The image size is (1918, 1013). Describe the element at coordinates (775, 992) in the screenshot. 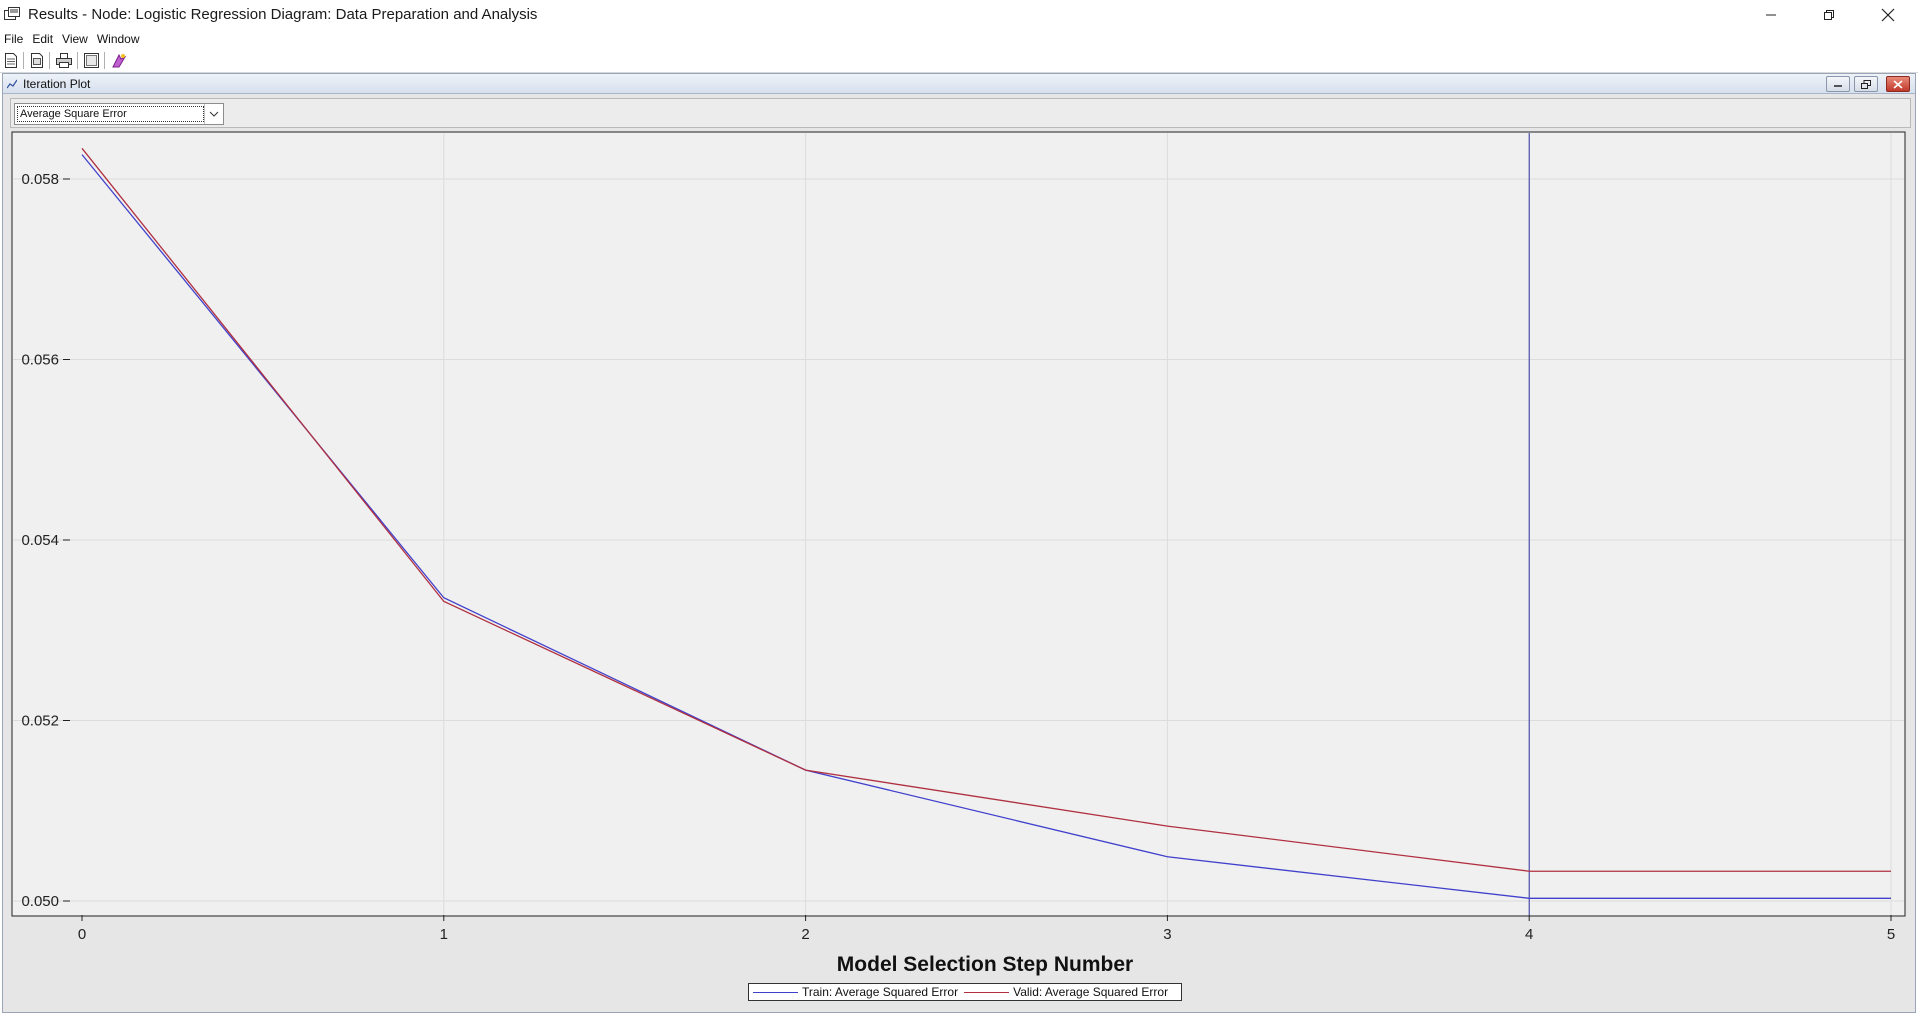

I see `legend-swatch-train` at that location.